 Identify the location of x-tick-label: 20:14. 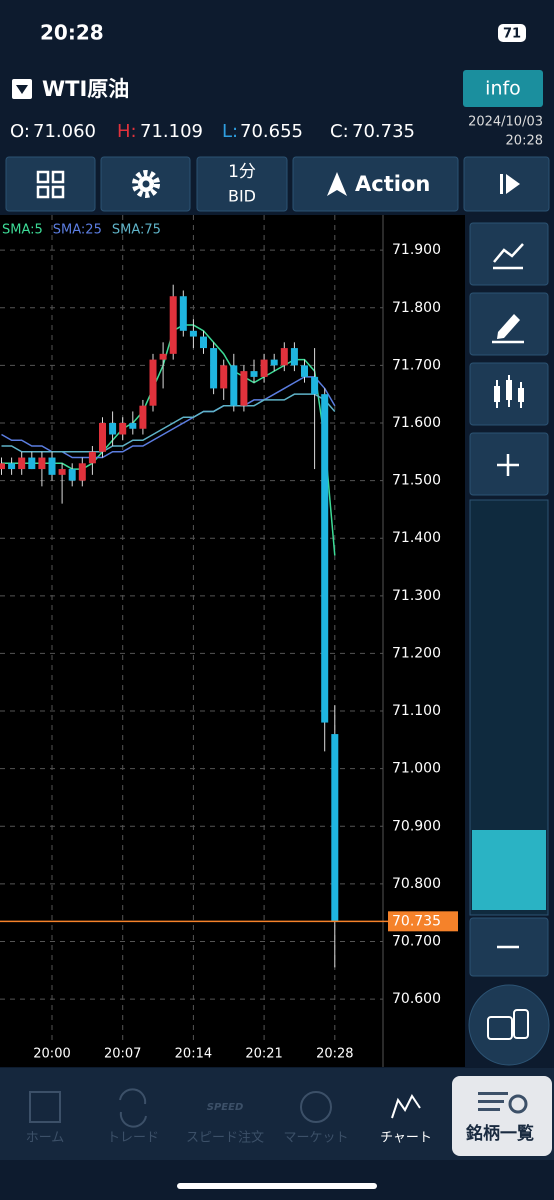
(193, 1054).